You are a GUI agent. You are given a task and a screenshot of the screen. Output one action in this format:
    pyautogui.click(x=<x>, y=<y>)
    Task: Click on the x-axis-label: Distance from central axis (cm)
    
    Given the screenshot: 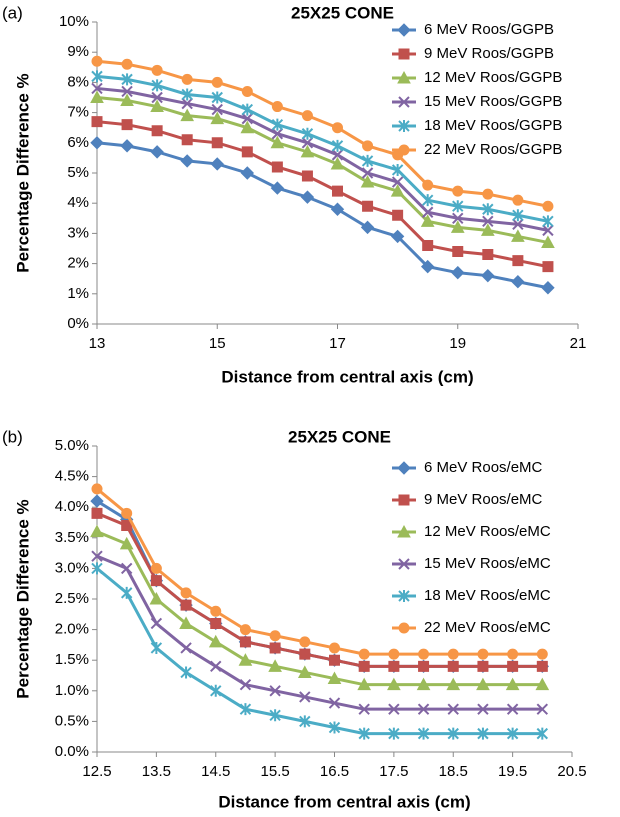 What is the action you would take?
    pyautogui.click(x=347, y=376)
    